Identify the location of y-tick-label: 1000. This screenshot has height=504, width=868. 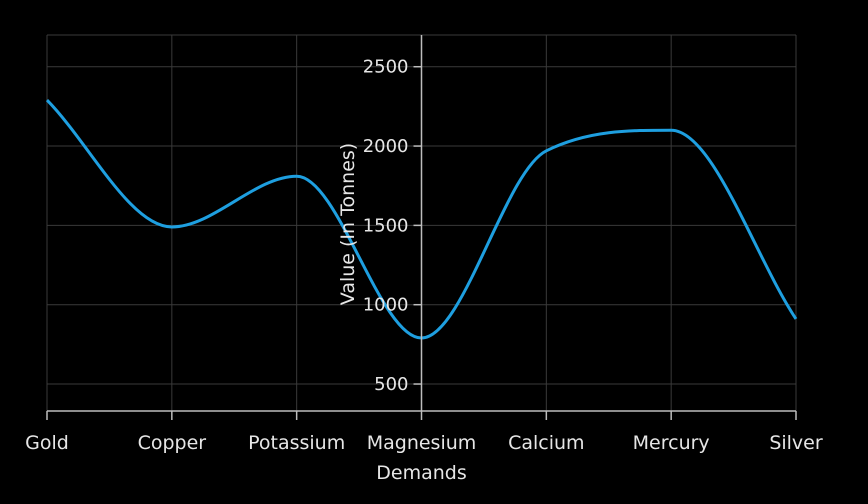
(386, 305).